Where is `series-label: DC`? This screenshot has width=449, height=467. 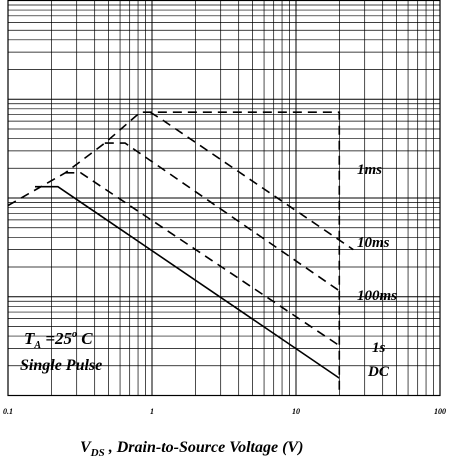 series-label: DC is located at coordinates (378, 372).